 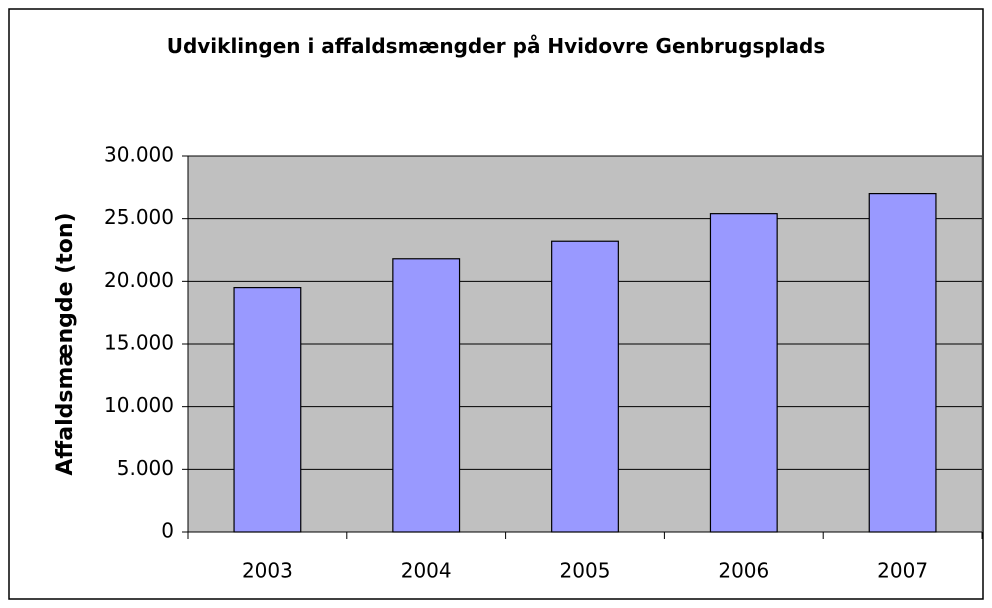 I want to click on y-tick-label: 0, so click(x=167, y=531).